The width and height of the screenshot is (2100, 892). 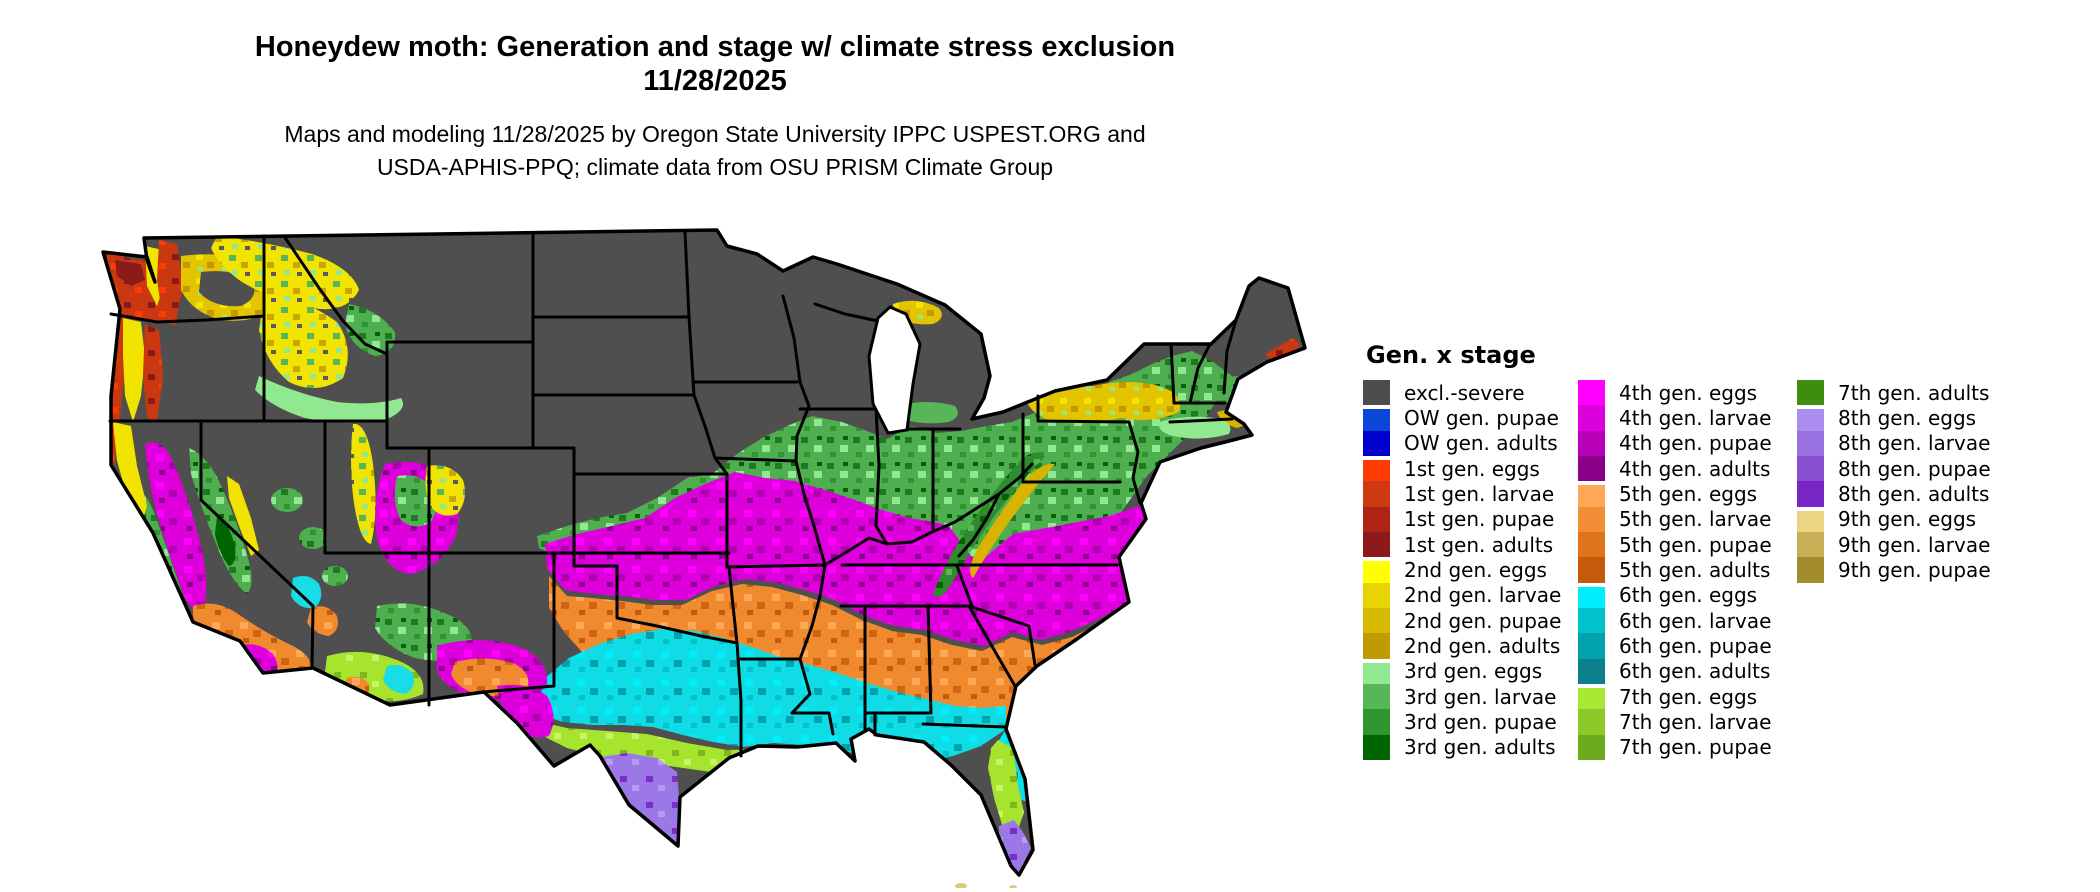 What do you see at coordinates (525, 711) in the screenshot?
I see `map-region-bigbend-magenta` at bounding box center [525, 711].